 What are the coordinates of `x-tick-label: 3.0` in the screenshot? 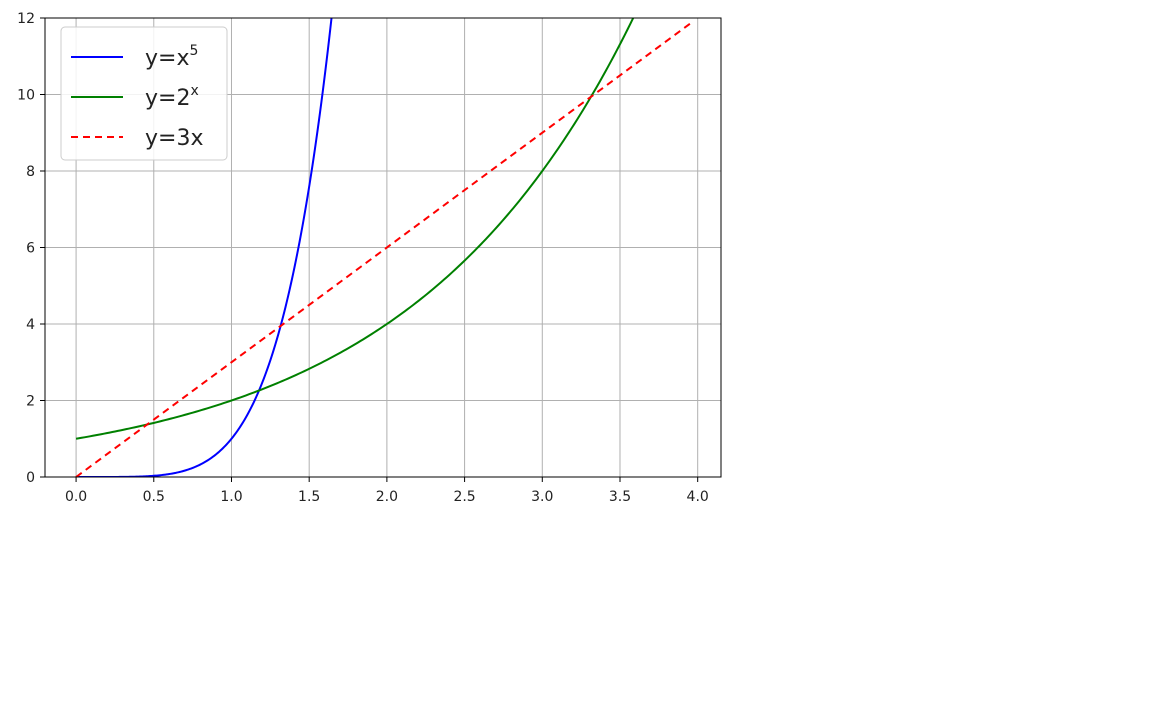 It's located at (542, 497).